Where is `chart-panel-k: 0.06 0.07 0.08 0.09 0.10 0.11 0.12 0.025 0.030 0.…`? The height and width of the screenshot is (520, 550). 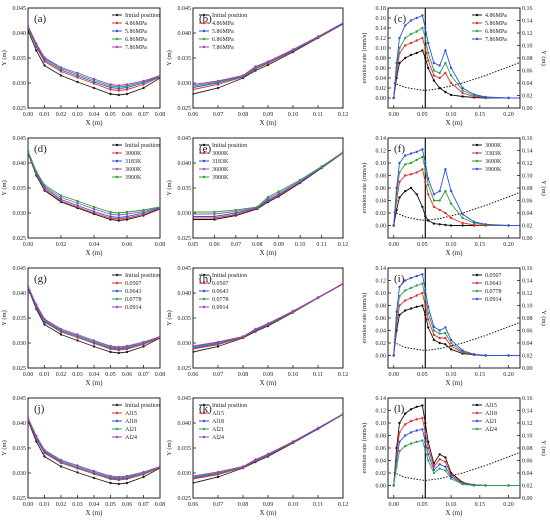
chart-panel-k: 0.06 0.07 0.08 0.09 0.10 0.11 0.12 0.025 0.030 0.… is located at coordinates (257, 456).